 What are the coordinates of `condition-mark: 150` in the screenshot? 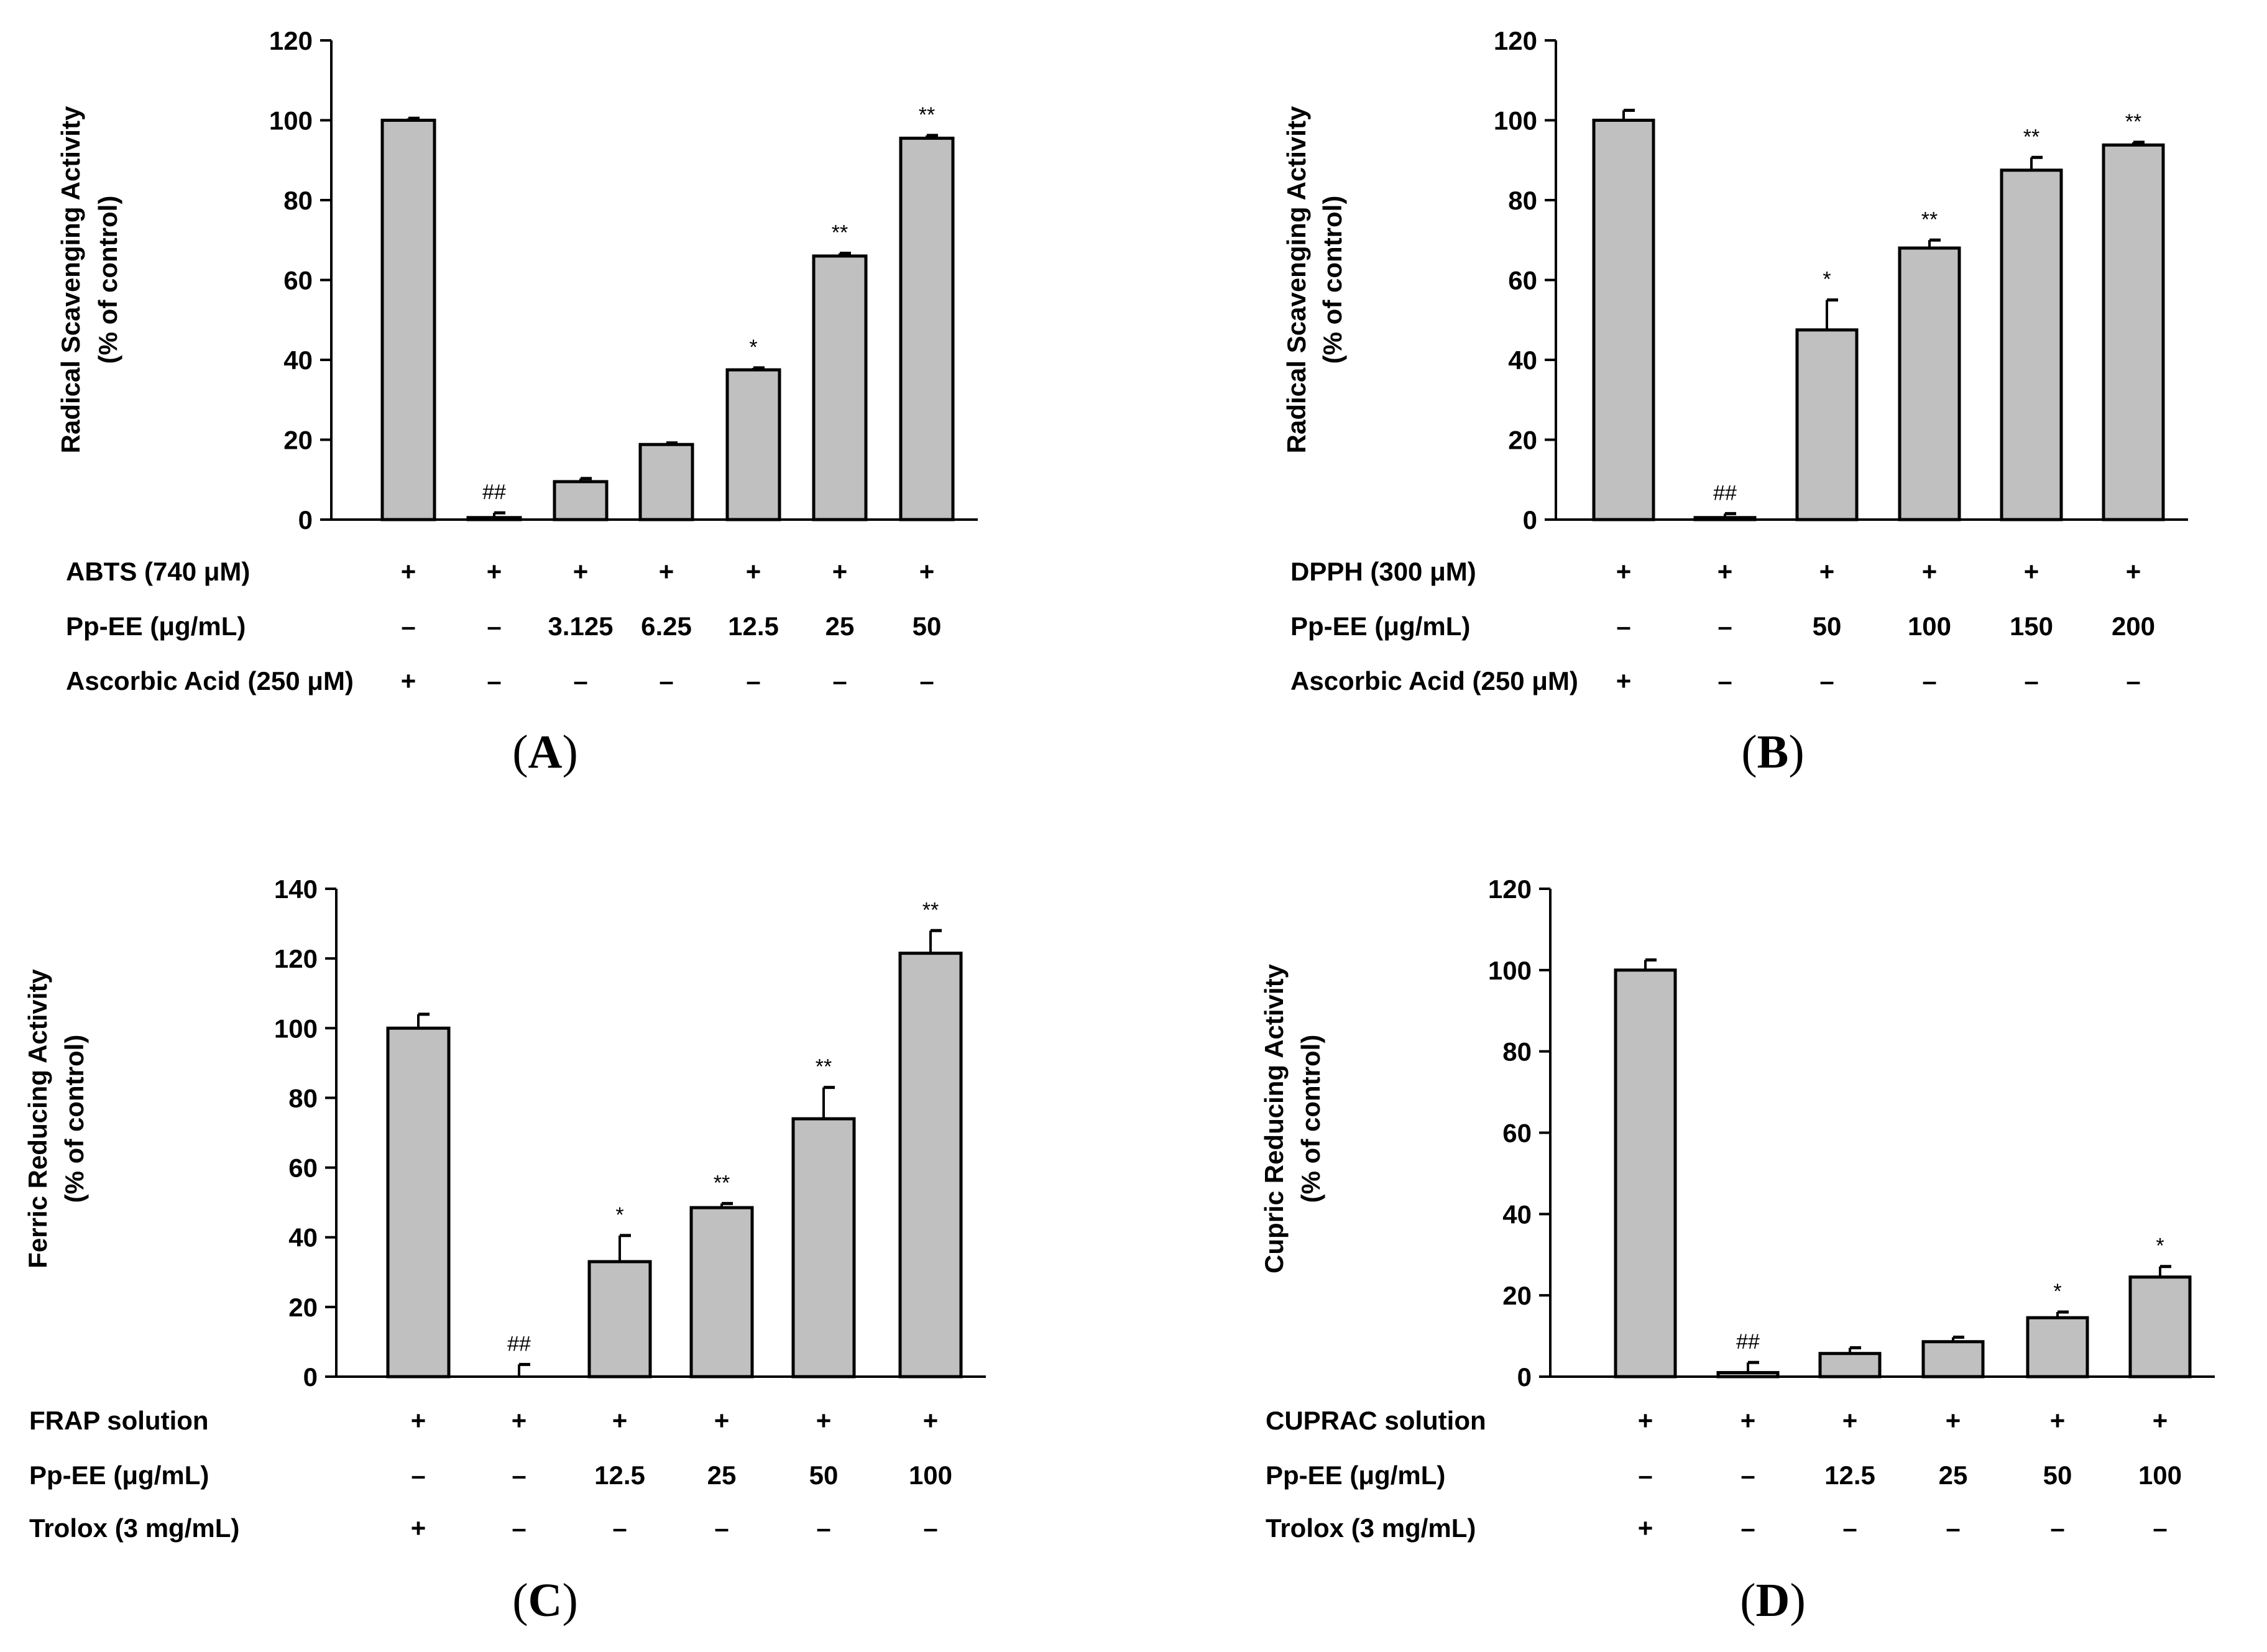 It's located at (2031, 626).